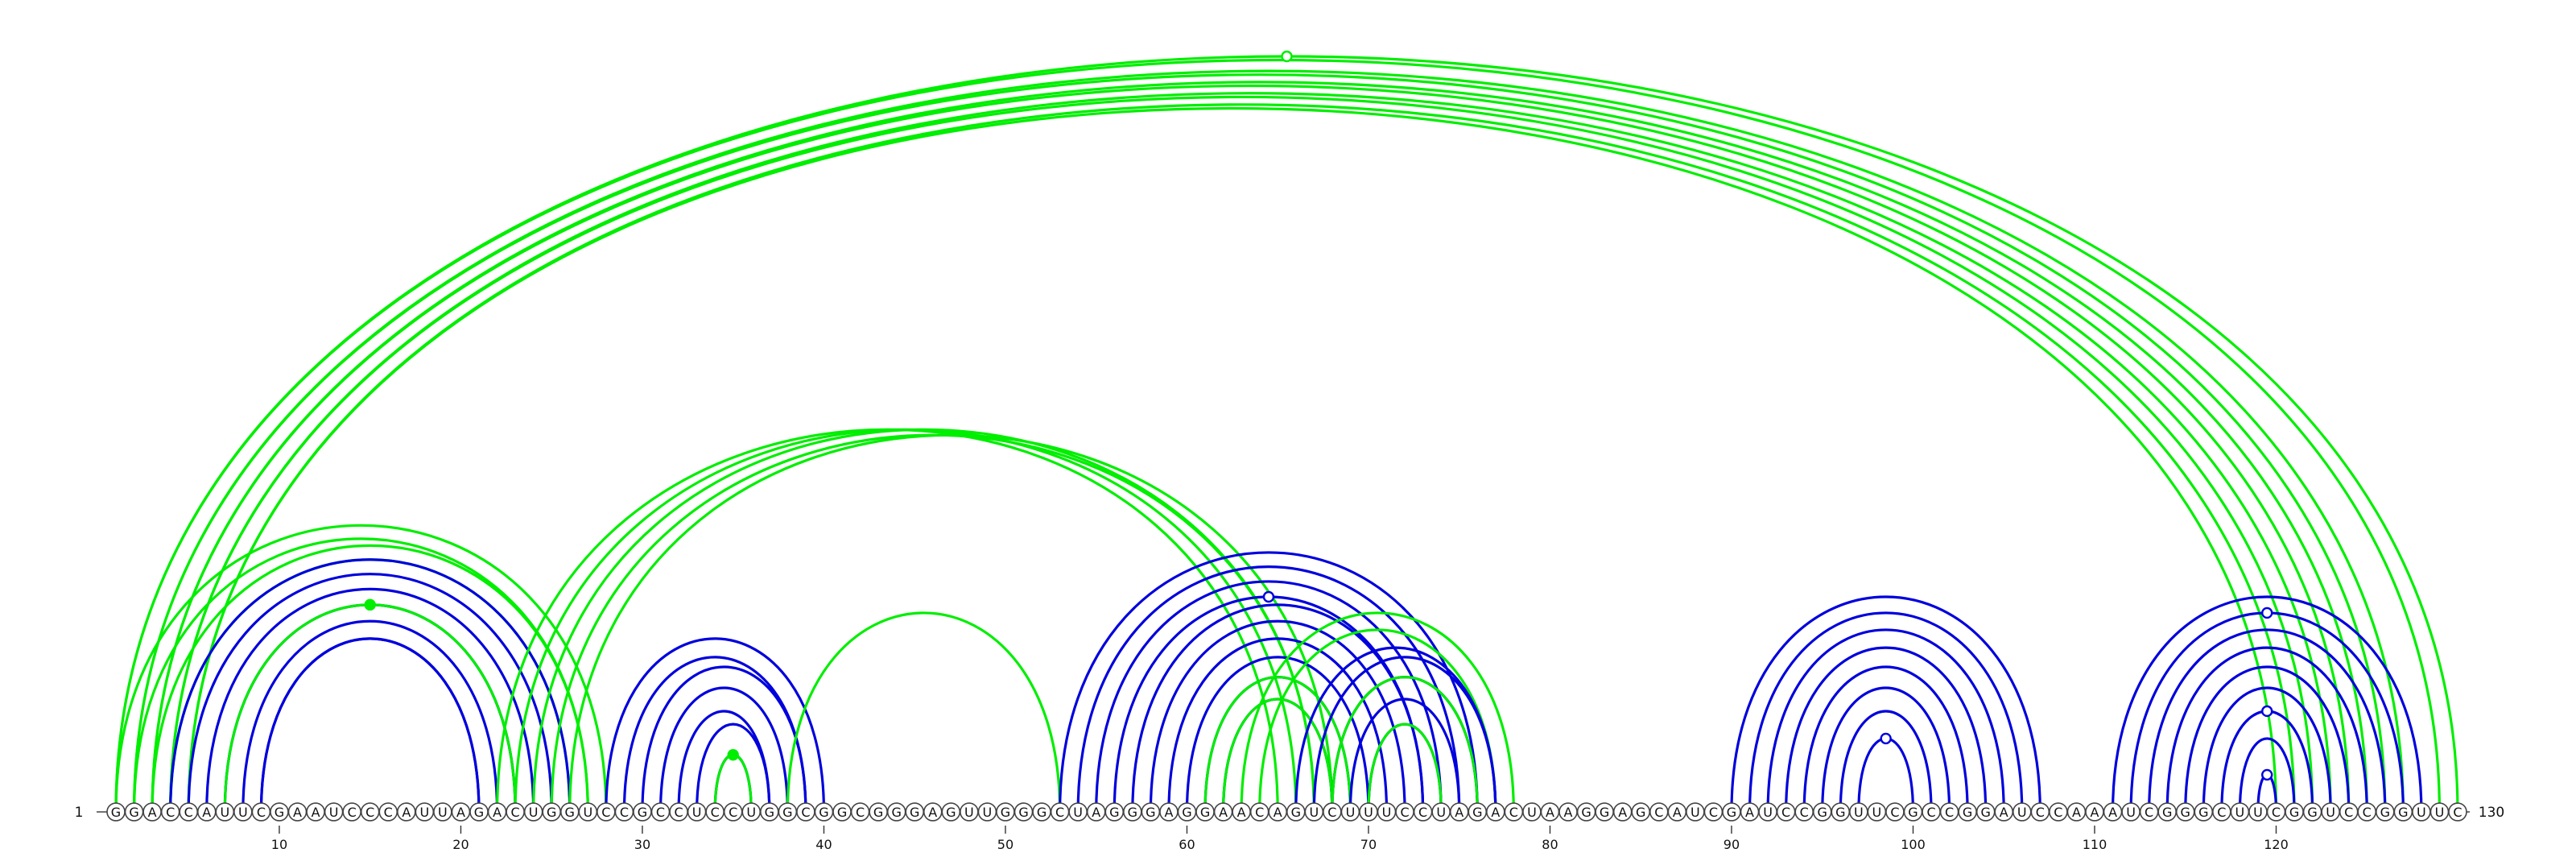 This screenshot has width=2576, height=857. Describe the element at coordinates (1368, 844) in the screenshot. I see `tick-label: 70` at that location.